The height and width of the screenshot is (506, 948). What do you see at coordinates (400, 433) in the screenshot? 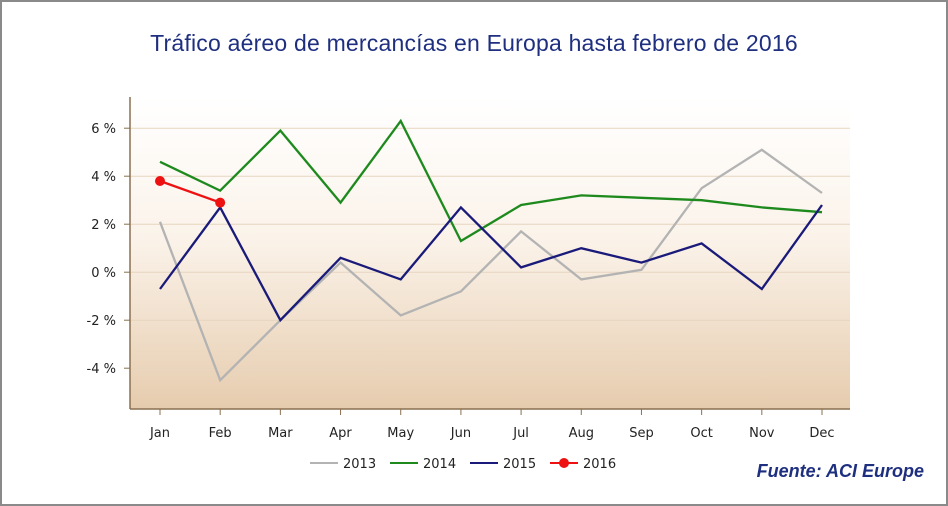
I see `x-tick-label: May` at bounding box center [400, 433].